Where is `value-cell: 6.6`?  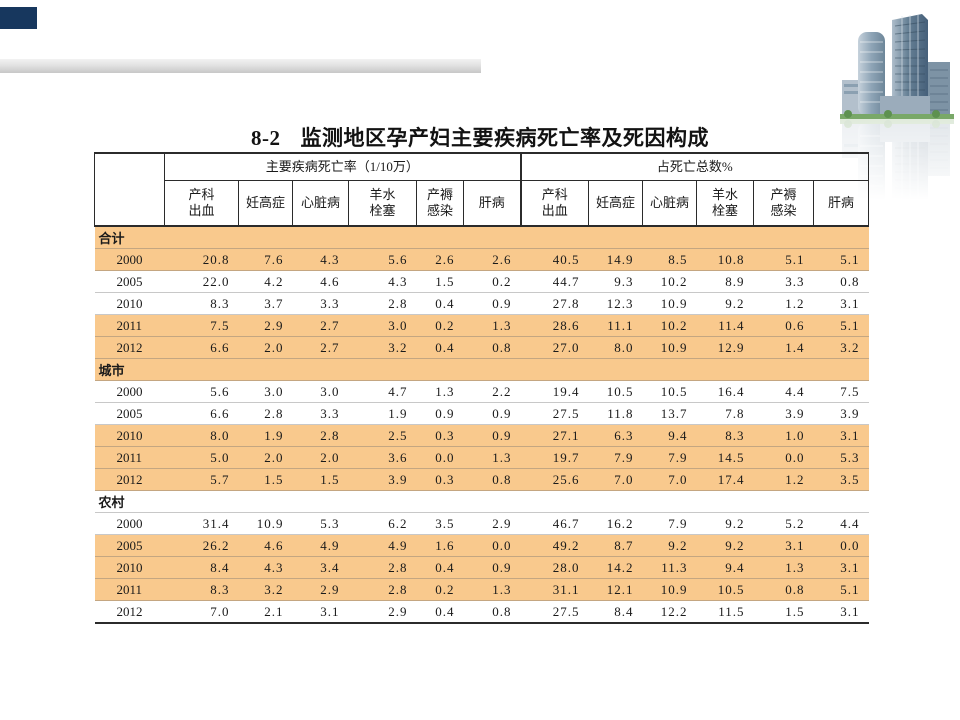
value-cell: 6.6 is located at coordinates (201, 347).